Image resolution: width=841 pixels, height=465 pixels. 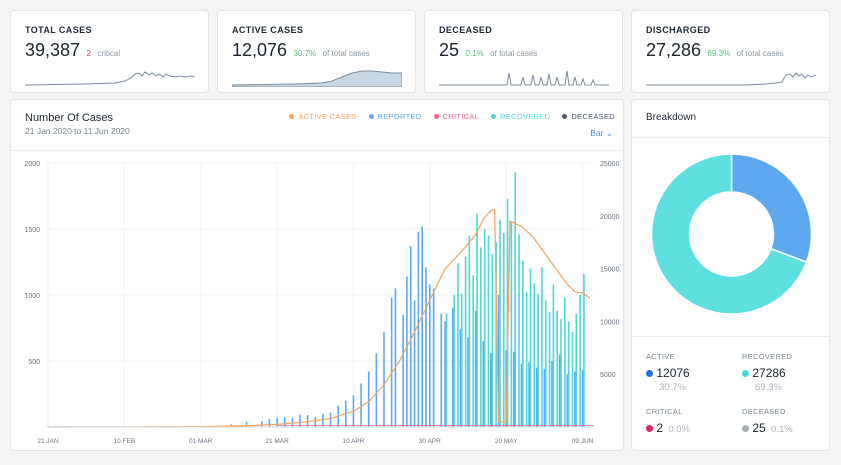 I want to click on donut-slice-recovered, so click(x=729, y=234).